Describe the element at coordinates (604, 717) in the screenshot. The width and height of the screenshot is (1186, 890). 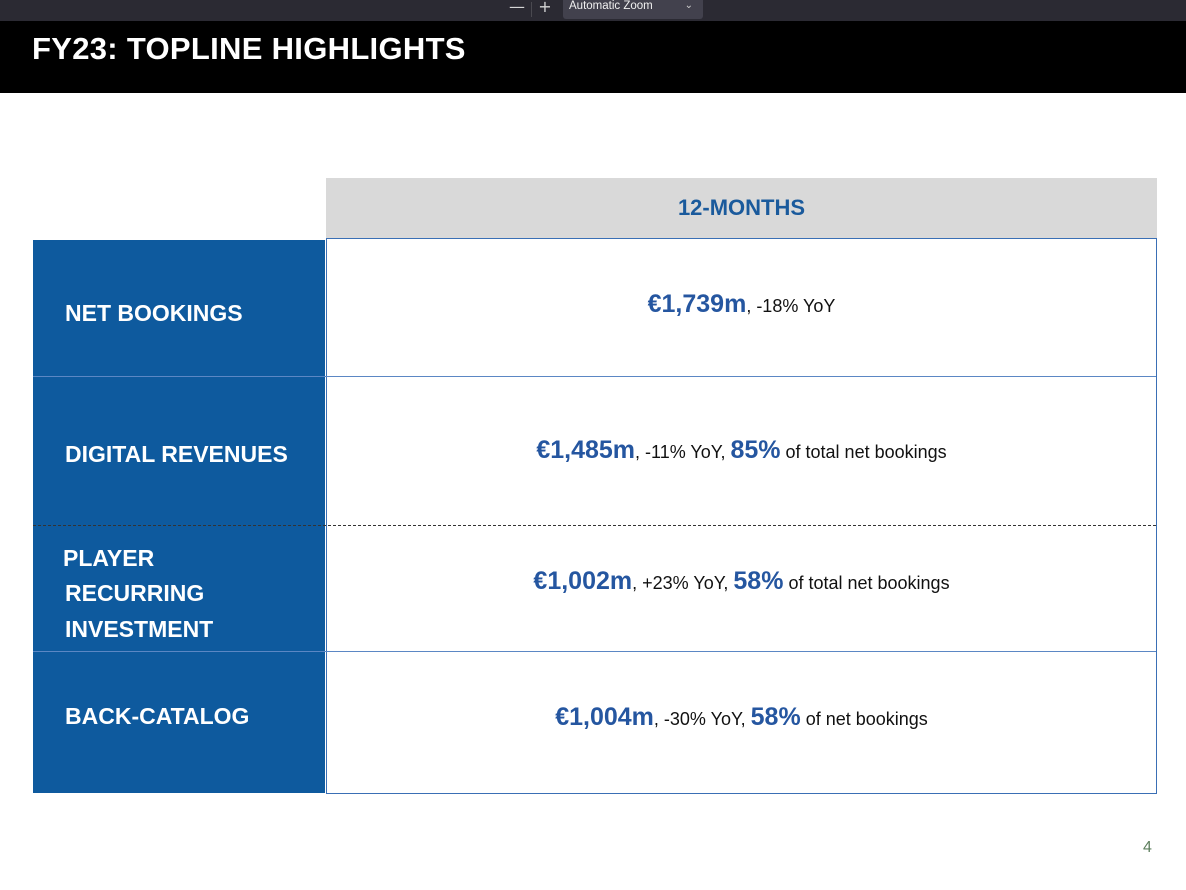
I see `amount: €1,004m` at that location.